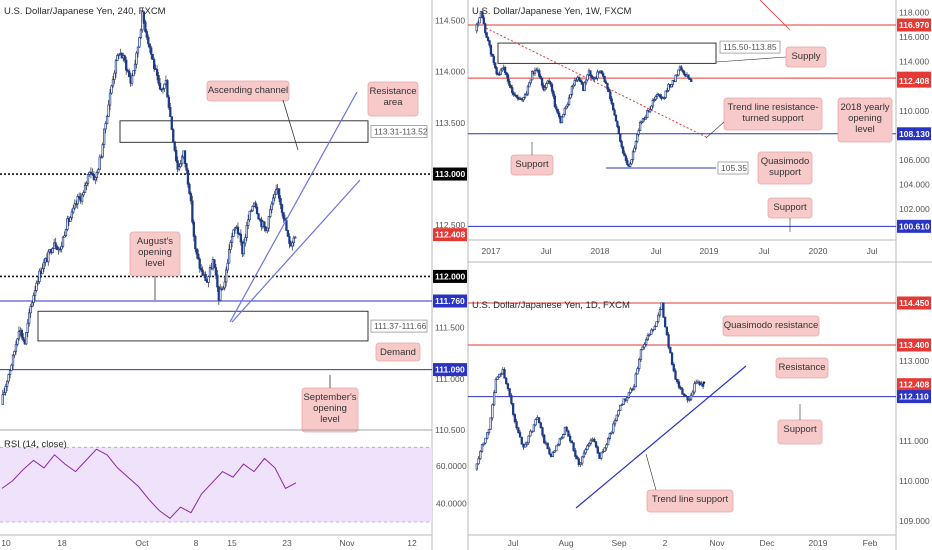 This screenshot has height=550, width=932. I want to click on x-tick-label: 23, so click(287, 543).